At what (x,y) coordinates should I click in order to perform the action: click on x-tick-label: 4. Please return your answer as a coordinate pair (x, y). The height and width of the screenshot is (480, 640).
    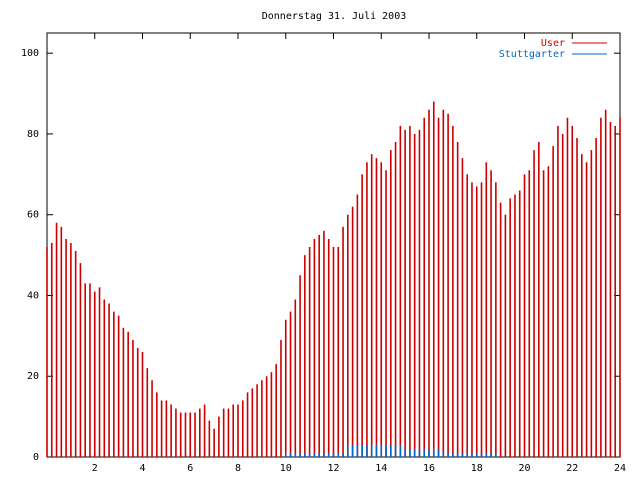
    Looking at the image, I should click on (142, 468).